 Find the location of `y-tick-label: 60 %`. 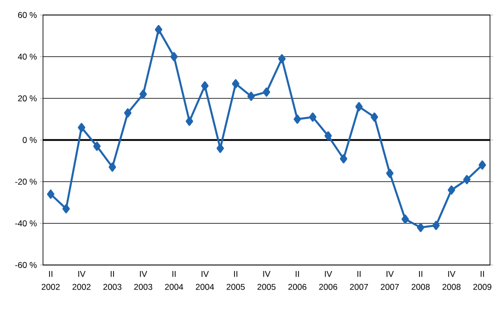

y-tick-label: 60 % is located at coordinates (27, 15).